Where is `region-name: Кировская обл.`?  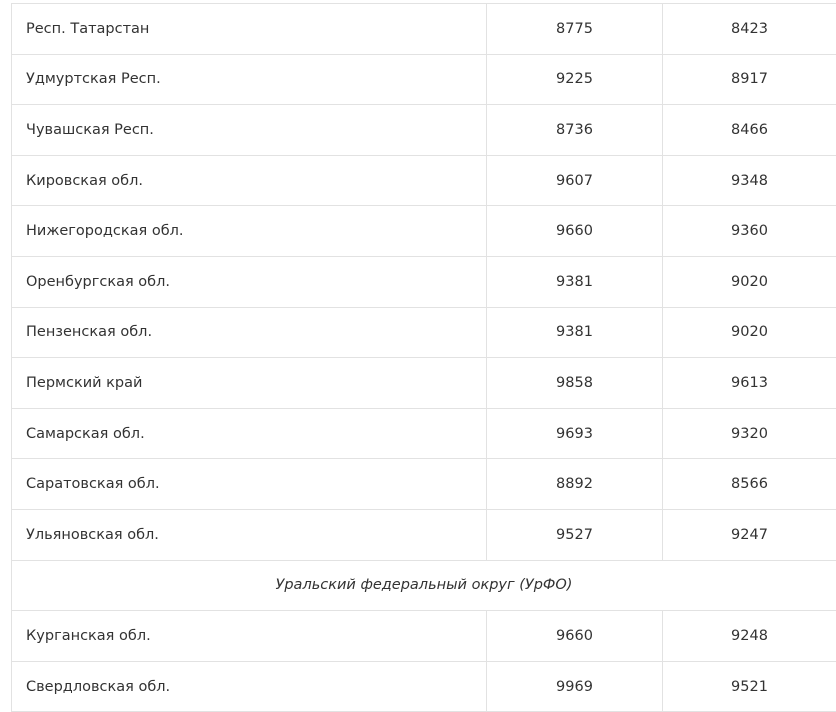 region-name: Кировская обл. is located at coordinates (249, 180).